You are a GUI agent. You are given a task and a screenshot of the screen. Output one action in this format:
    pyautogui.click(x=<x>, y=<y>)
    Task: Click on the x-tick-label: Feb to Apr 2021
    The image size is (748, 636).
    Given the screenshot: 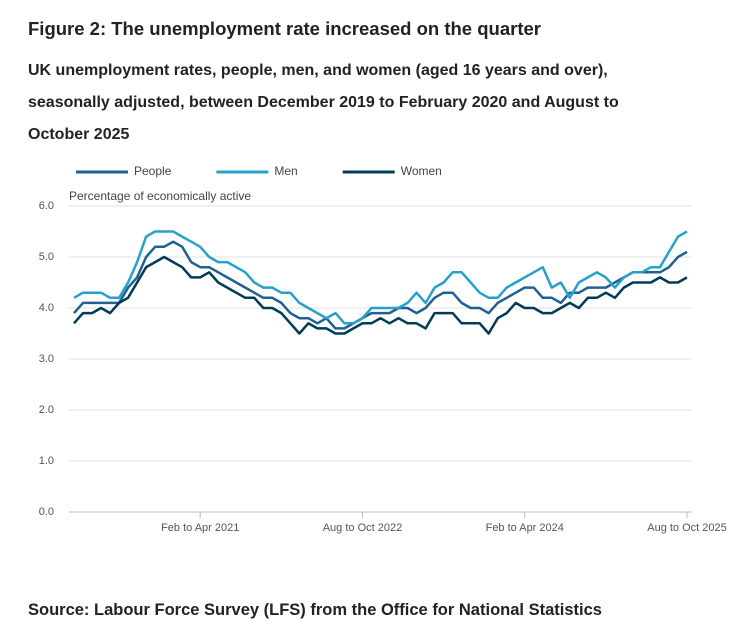 What is the action you would take?
    pyautogui.click(x=200, y=528)
    